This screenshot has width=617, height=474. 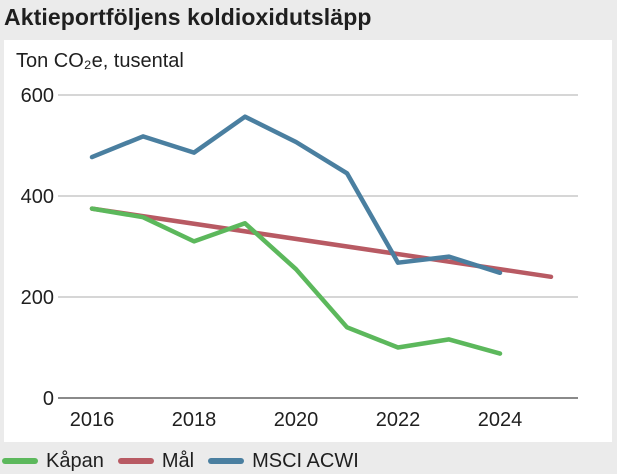 I want to click on y-axis-label: Ton CO₂e, tusental, so click(x=100, y=61).